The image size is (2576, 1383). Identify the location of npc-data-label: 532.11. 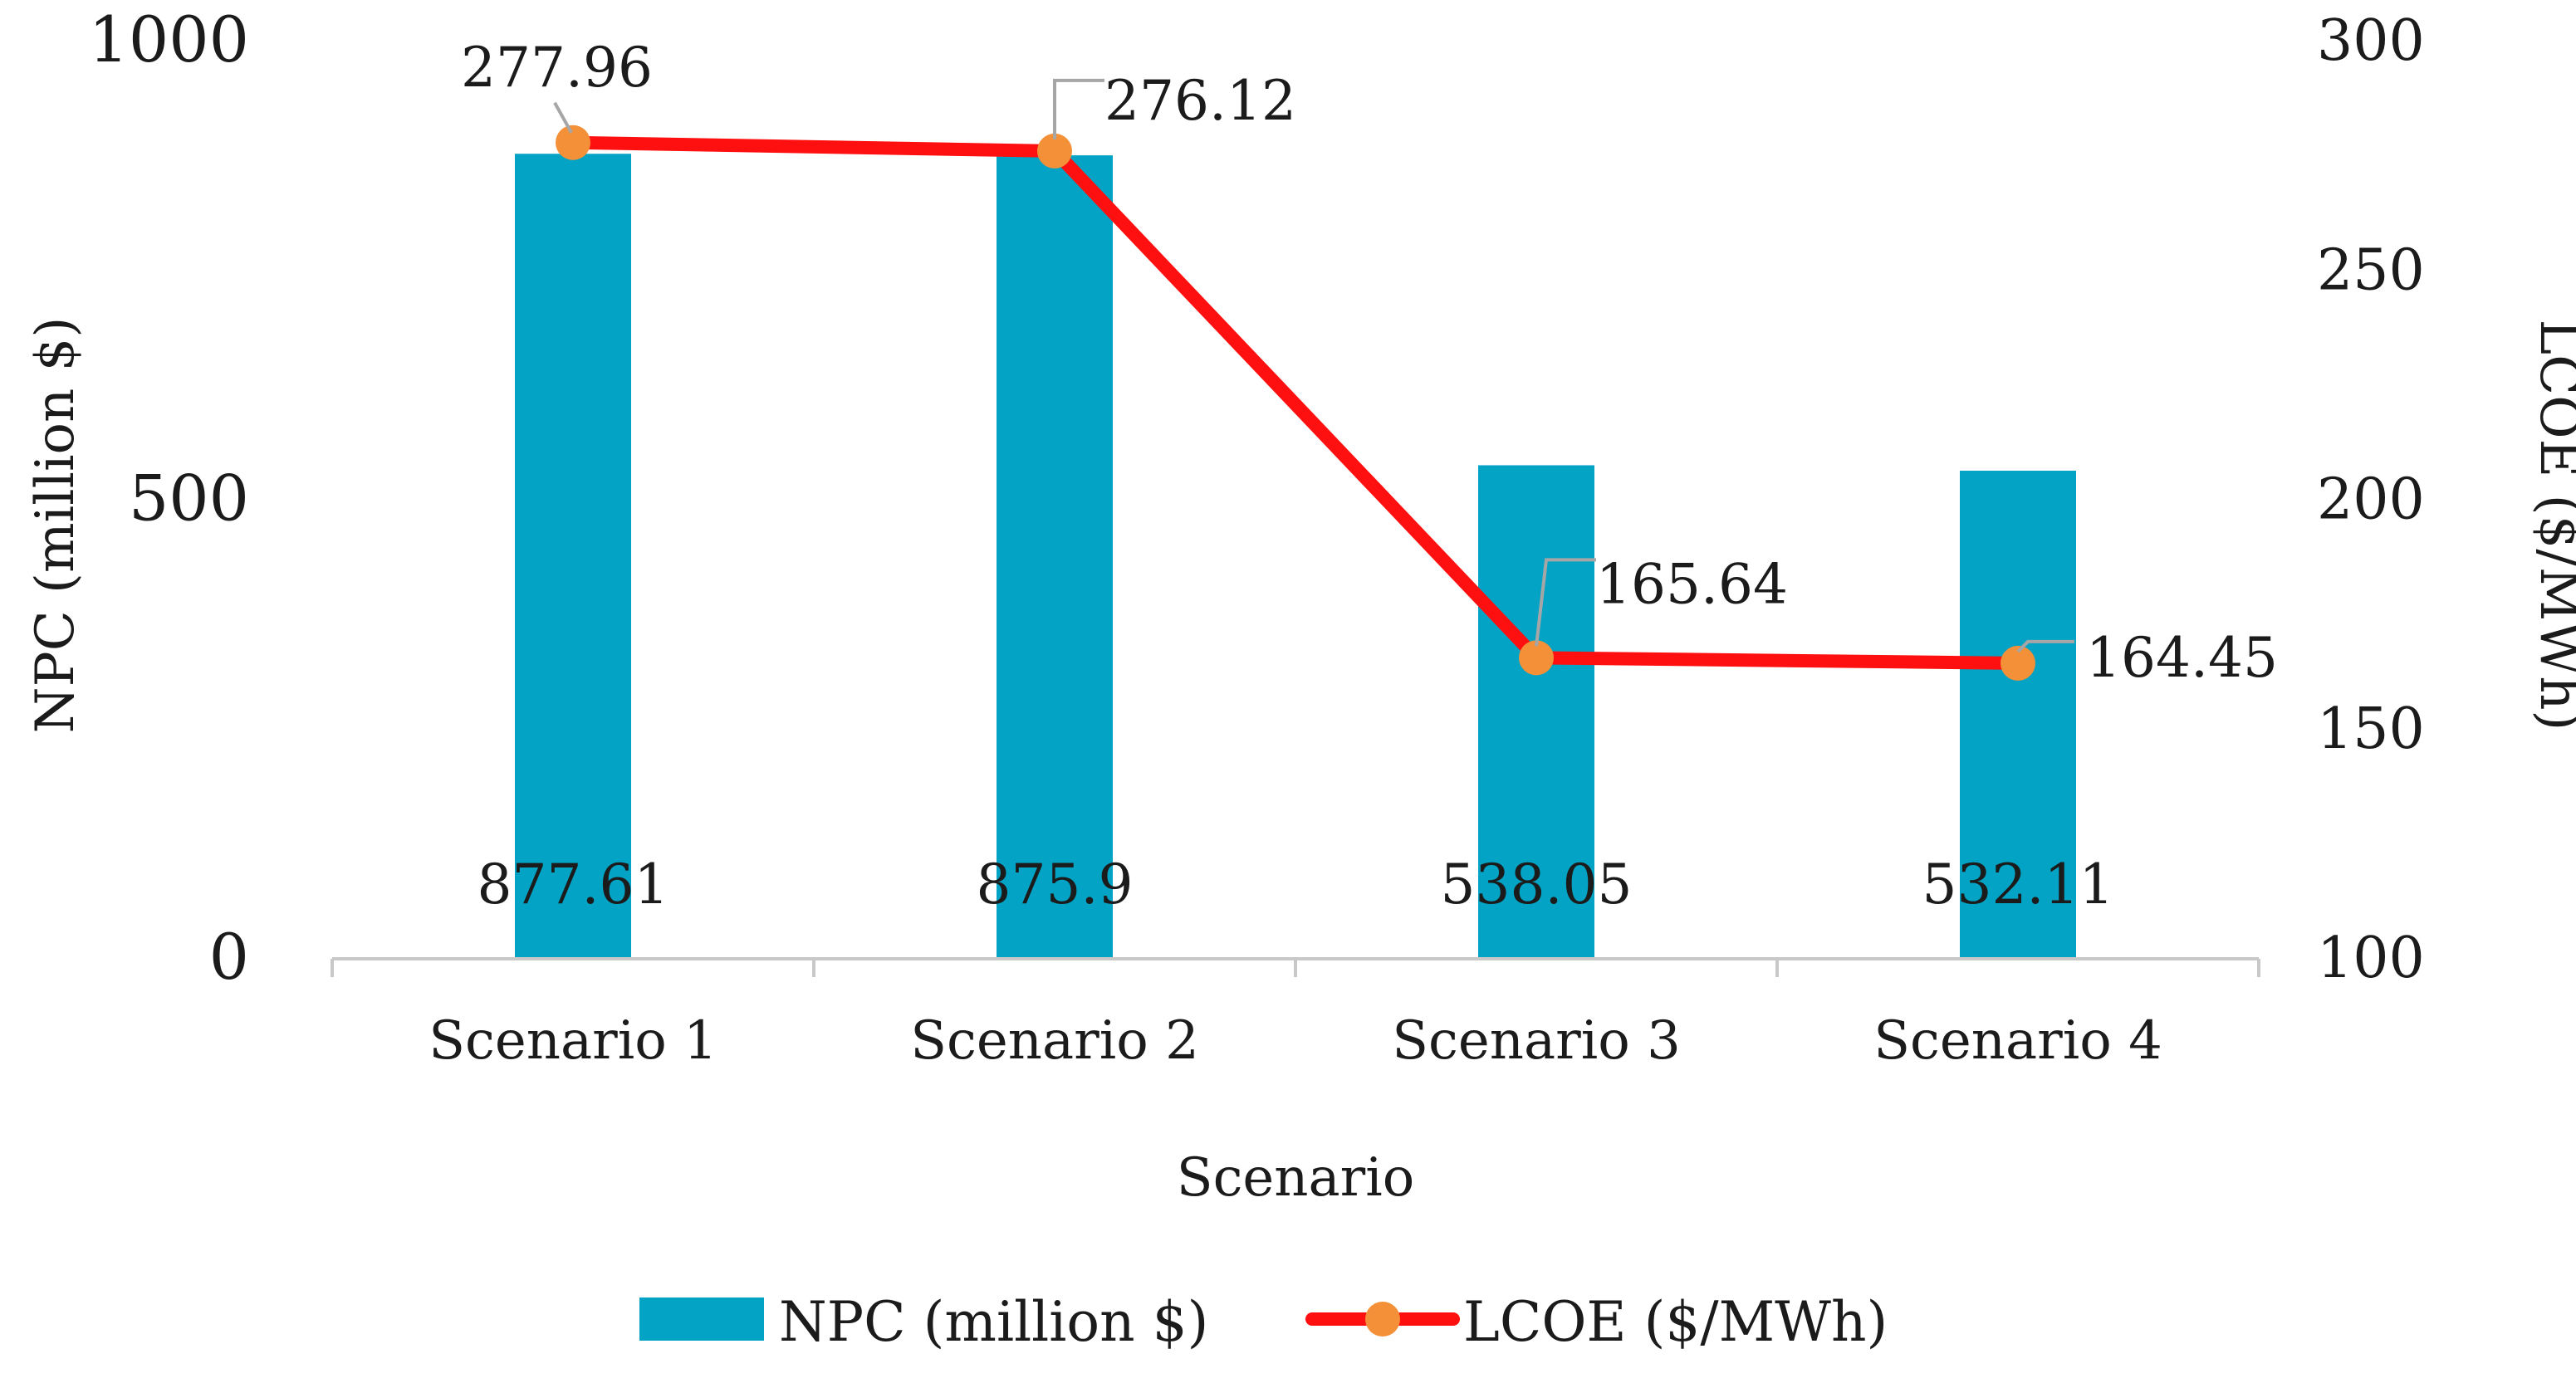
(2018, 884).